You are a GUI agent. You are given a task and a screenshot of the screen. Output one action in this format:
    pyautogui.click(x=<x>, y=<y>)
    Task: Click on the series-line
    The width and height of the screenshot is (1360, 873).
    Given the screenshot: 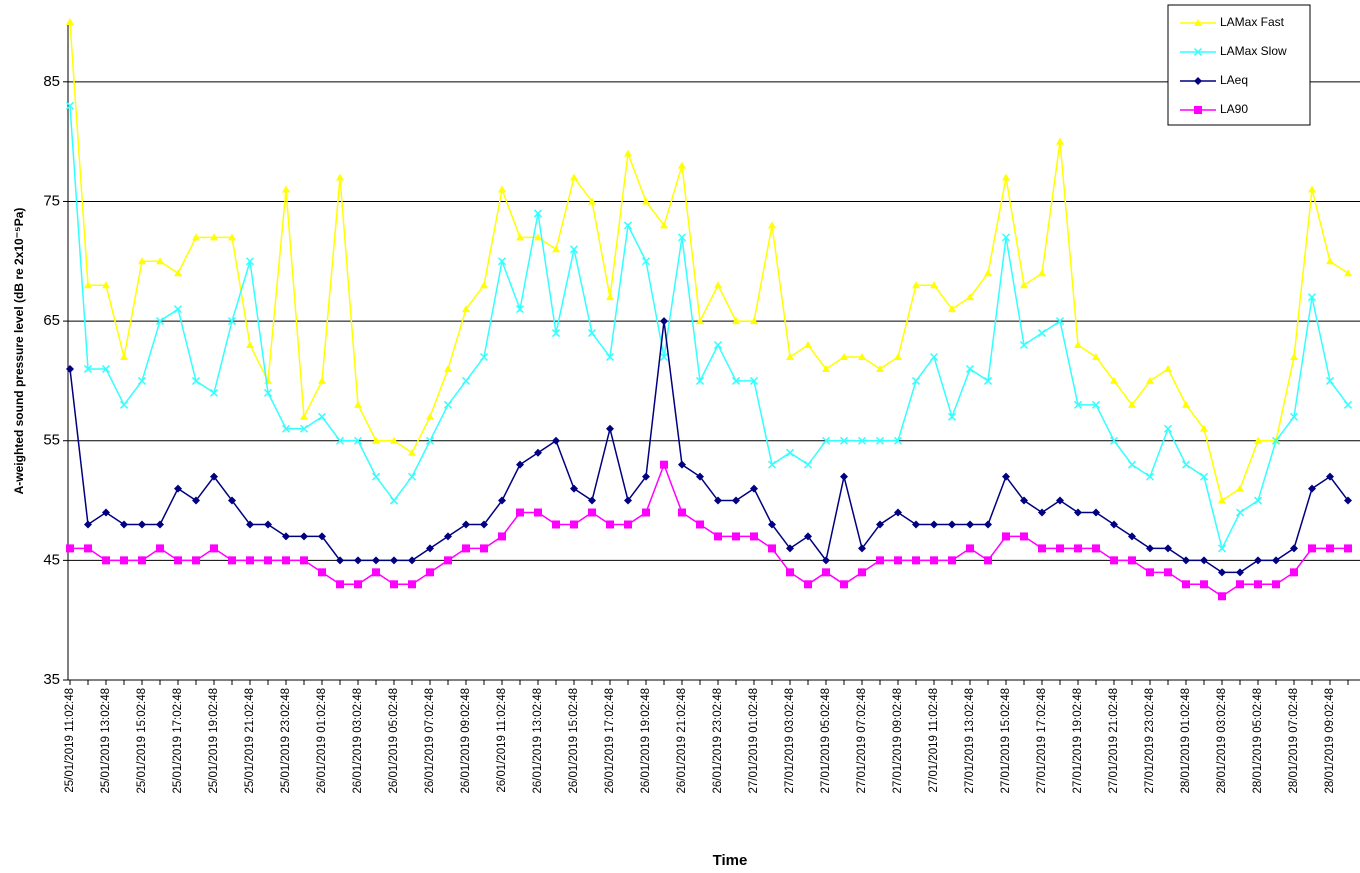 What is the action you would take?
    pyautogui.click(x=709, y=530)
    